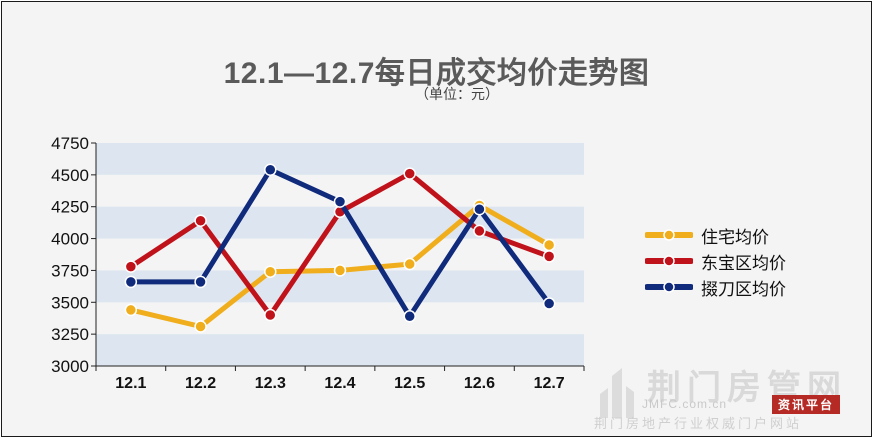  What do you see at coordinates (70, 366) in the screenshot?
I see `y-tick-label: 3000` at bounding box center [70, 366].